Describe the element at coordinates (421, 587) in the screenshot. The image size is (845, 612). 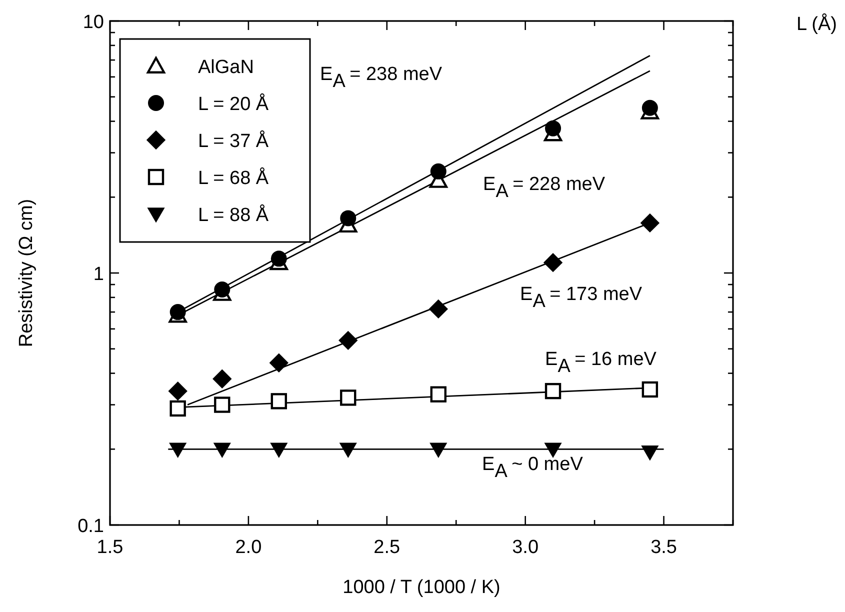
I see `x-axis-title: 1000 / T (1000 / K)` at that location.